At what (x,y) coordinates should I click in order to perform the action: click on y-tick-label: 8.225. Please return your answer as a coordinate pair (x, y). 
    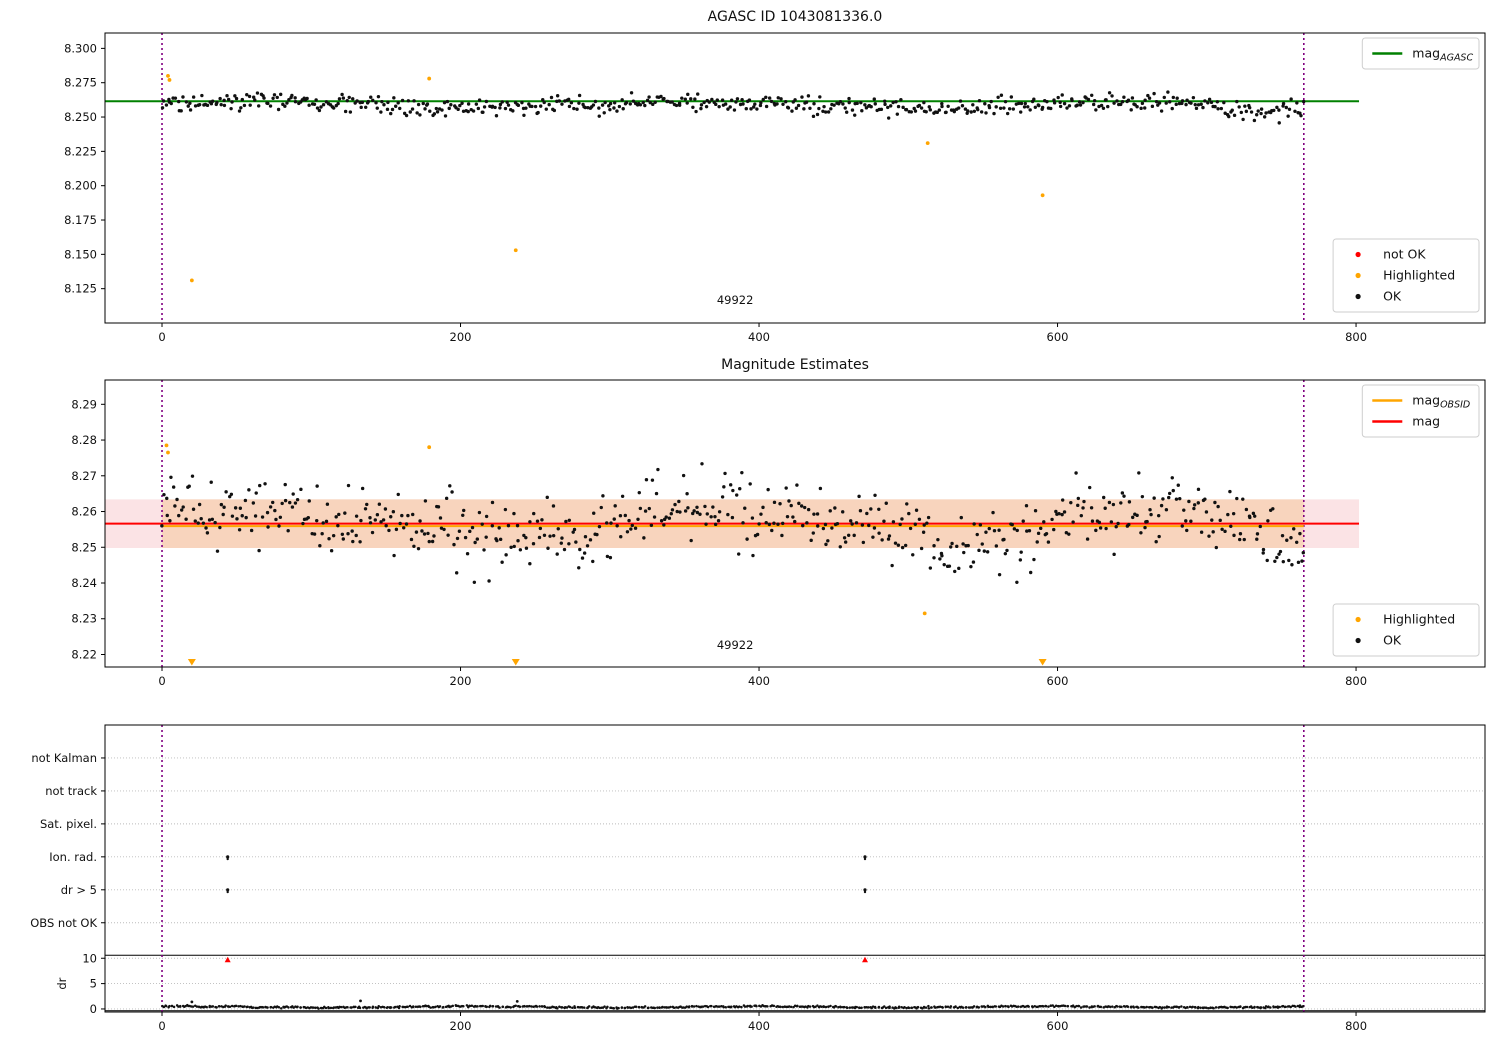
    Looking at the image, I should click on (80, 151).